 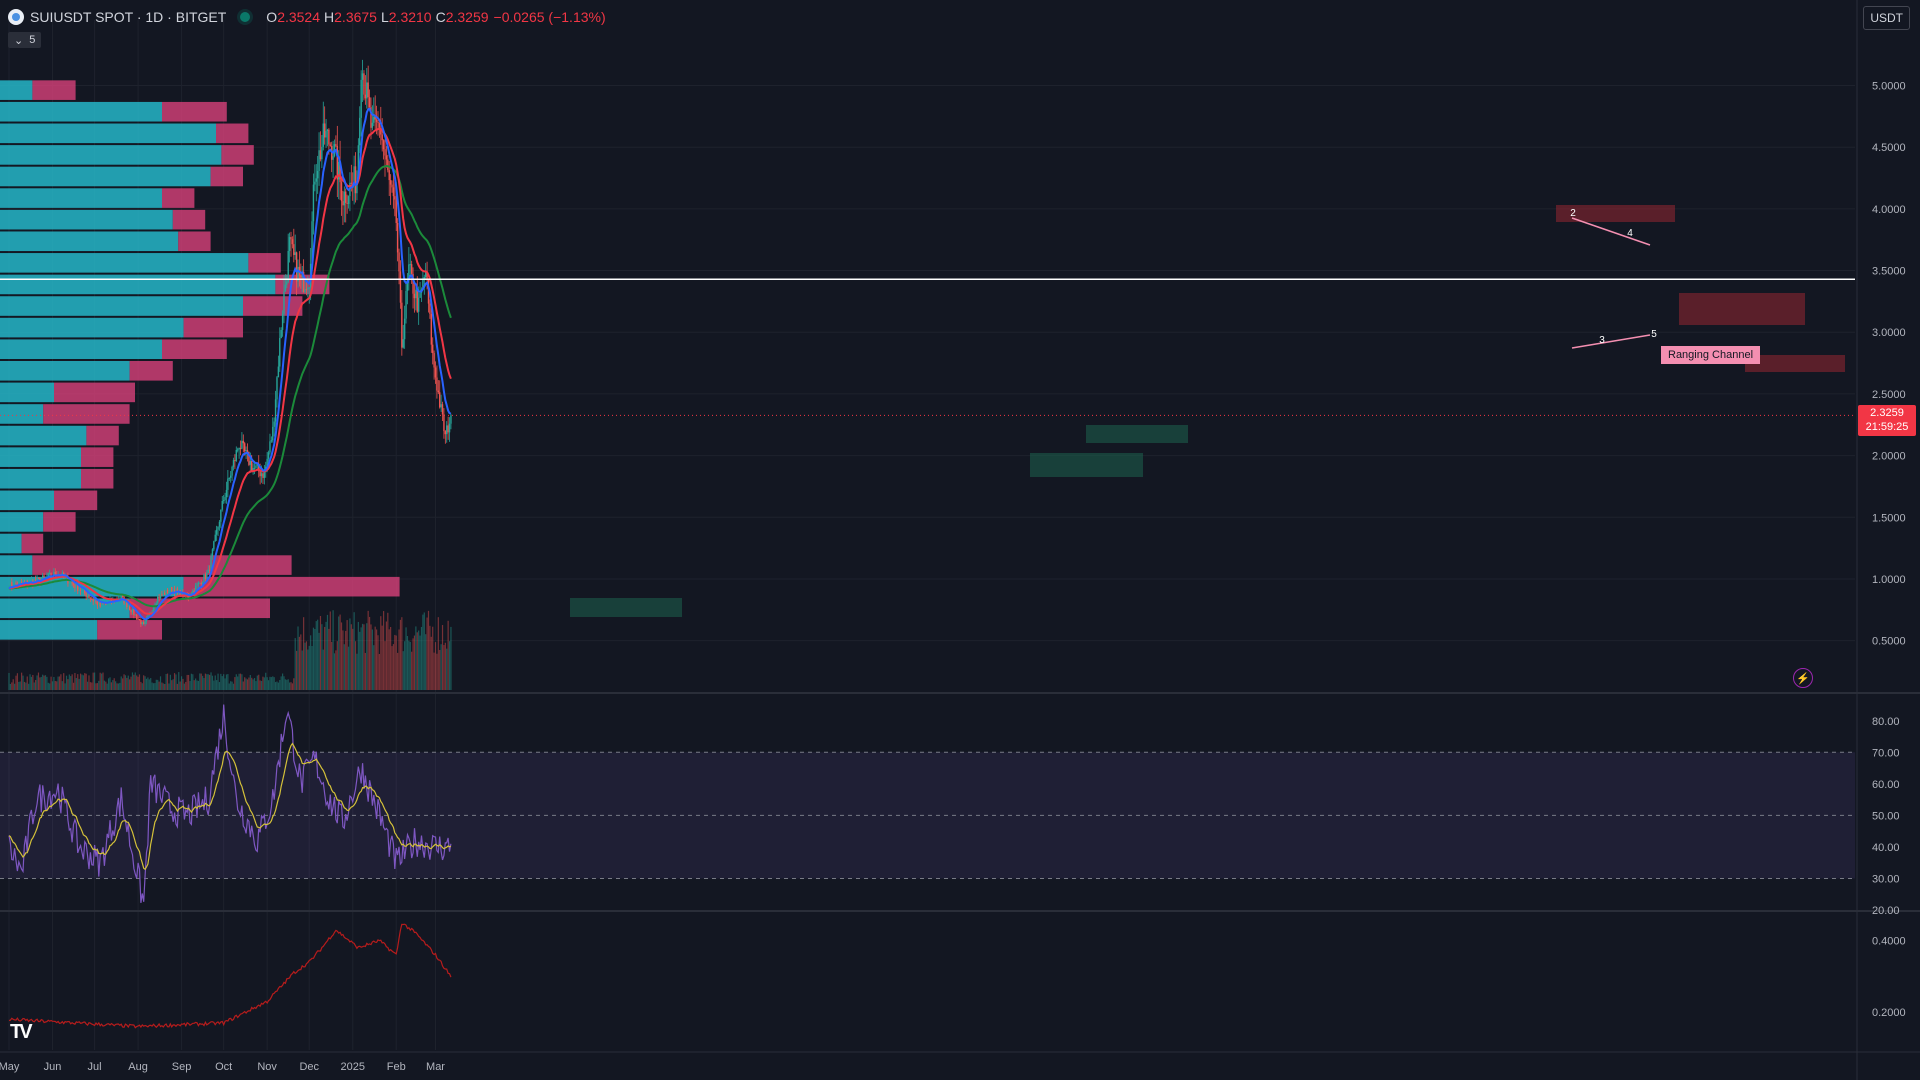 What do you see at coordinates (21, 1032) in the screenshot?
I see `tradingview-logo: TV` at bounding box center [21, 1032].